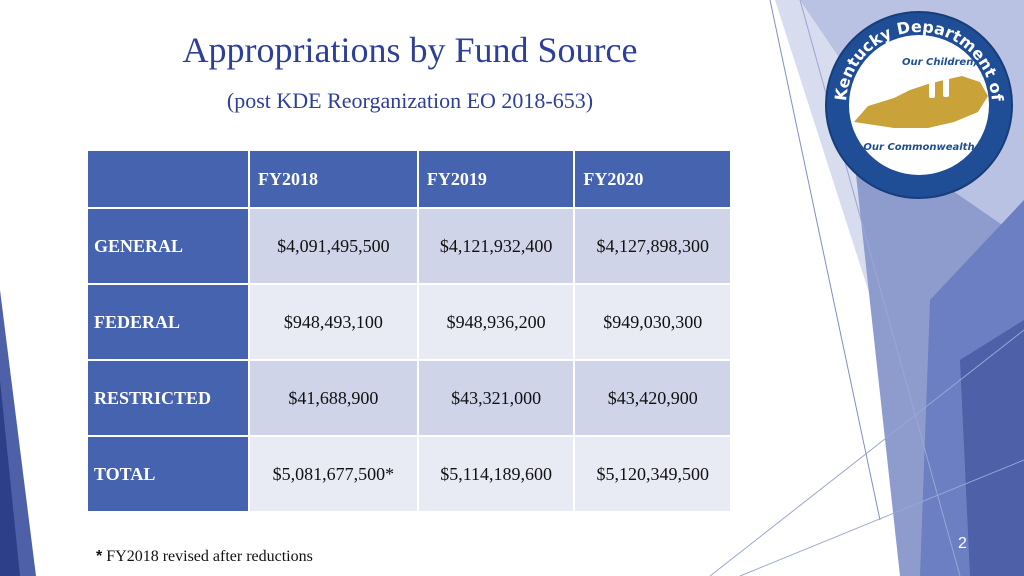 The image size is (1024, 576). I want to click on table-cell: $5,081,677,500*, so click(333, 474).